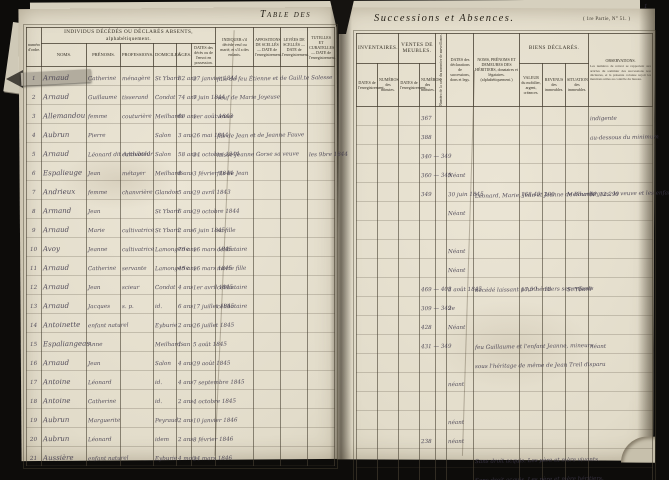  Describe the element at coordinates (225, 117) in the screenshot. I see `cell-indiquer-value: veuve` at that location.